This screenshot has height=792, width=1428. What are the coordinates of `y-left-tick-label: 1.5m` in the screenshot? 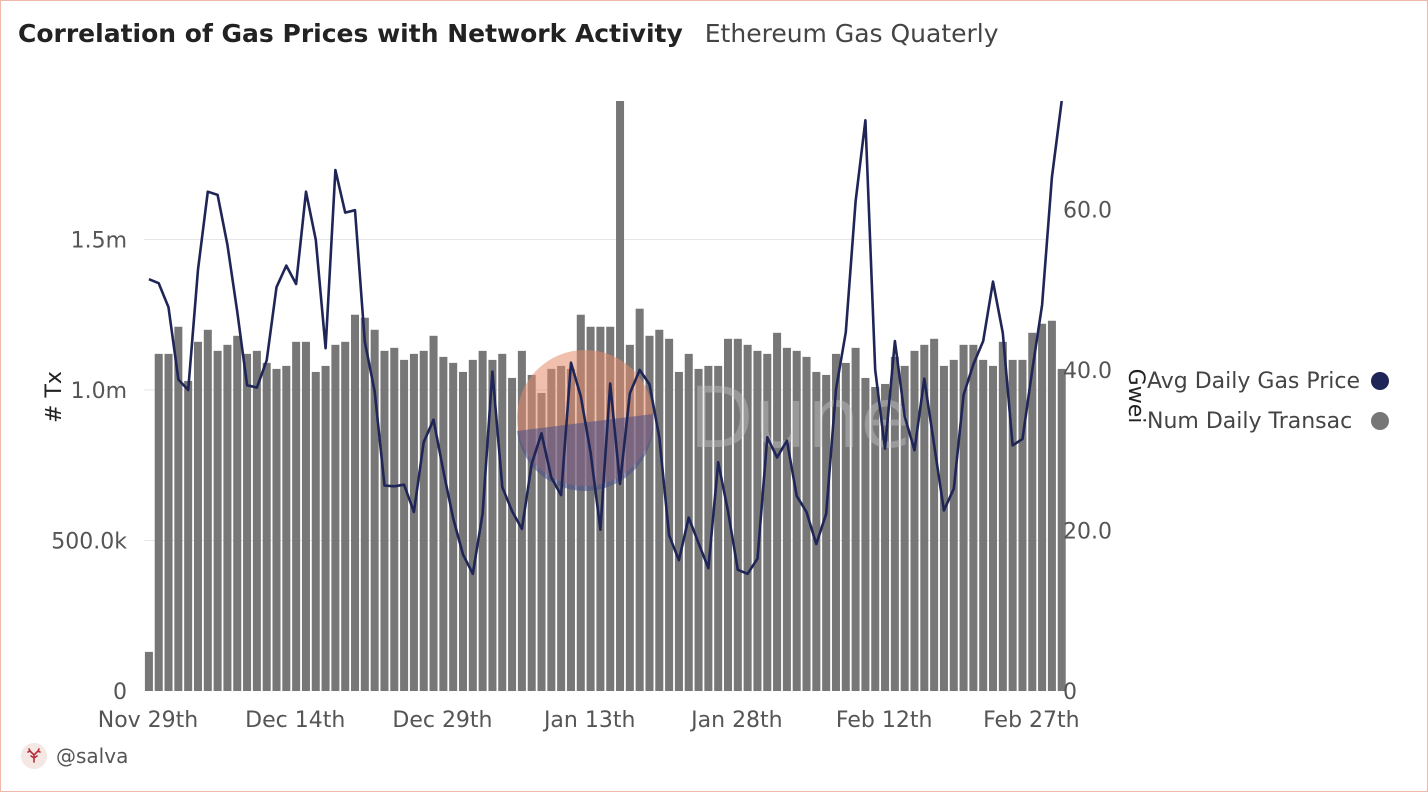 It's located at (99, 240).